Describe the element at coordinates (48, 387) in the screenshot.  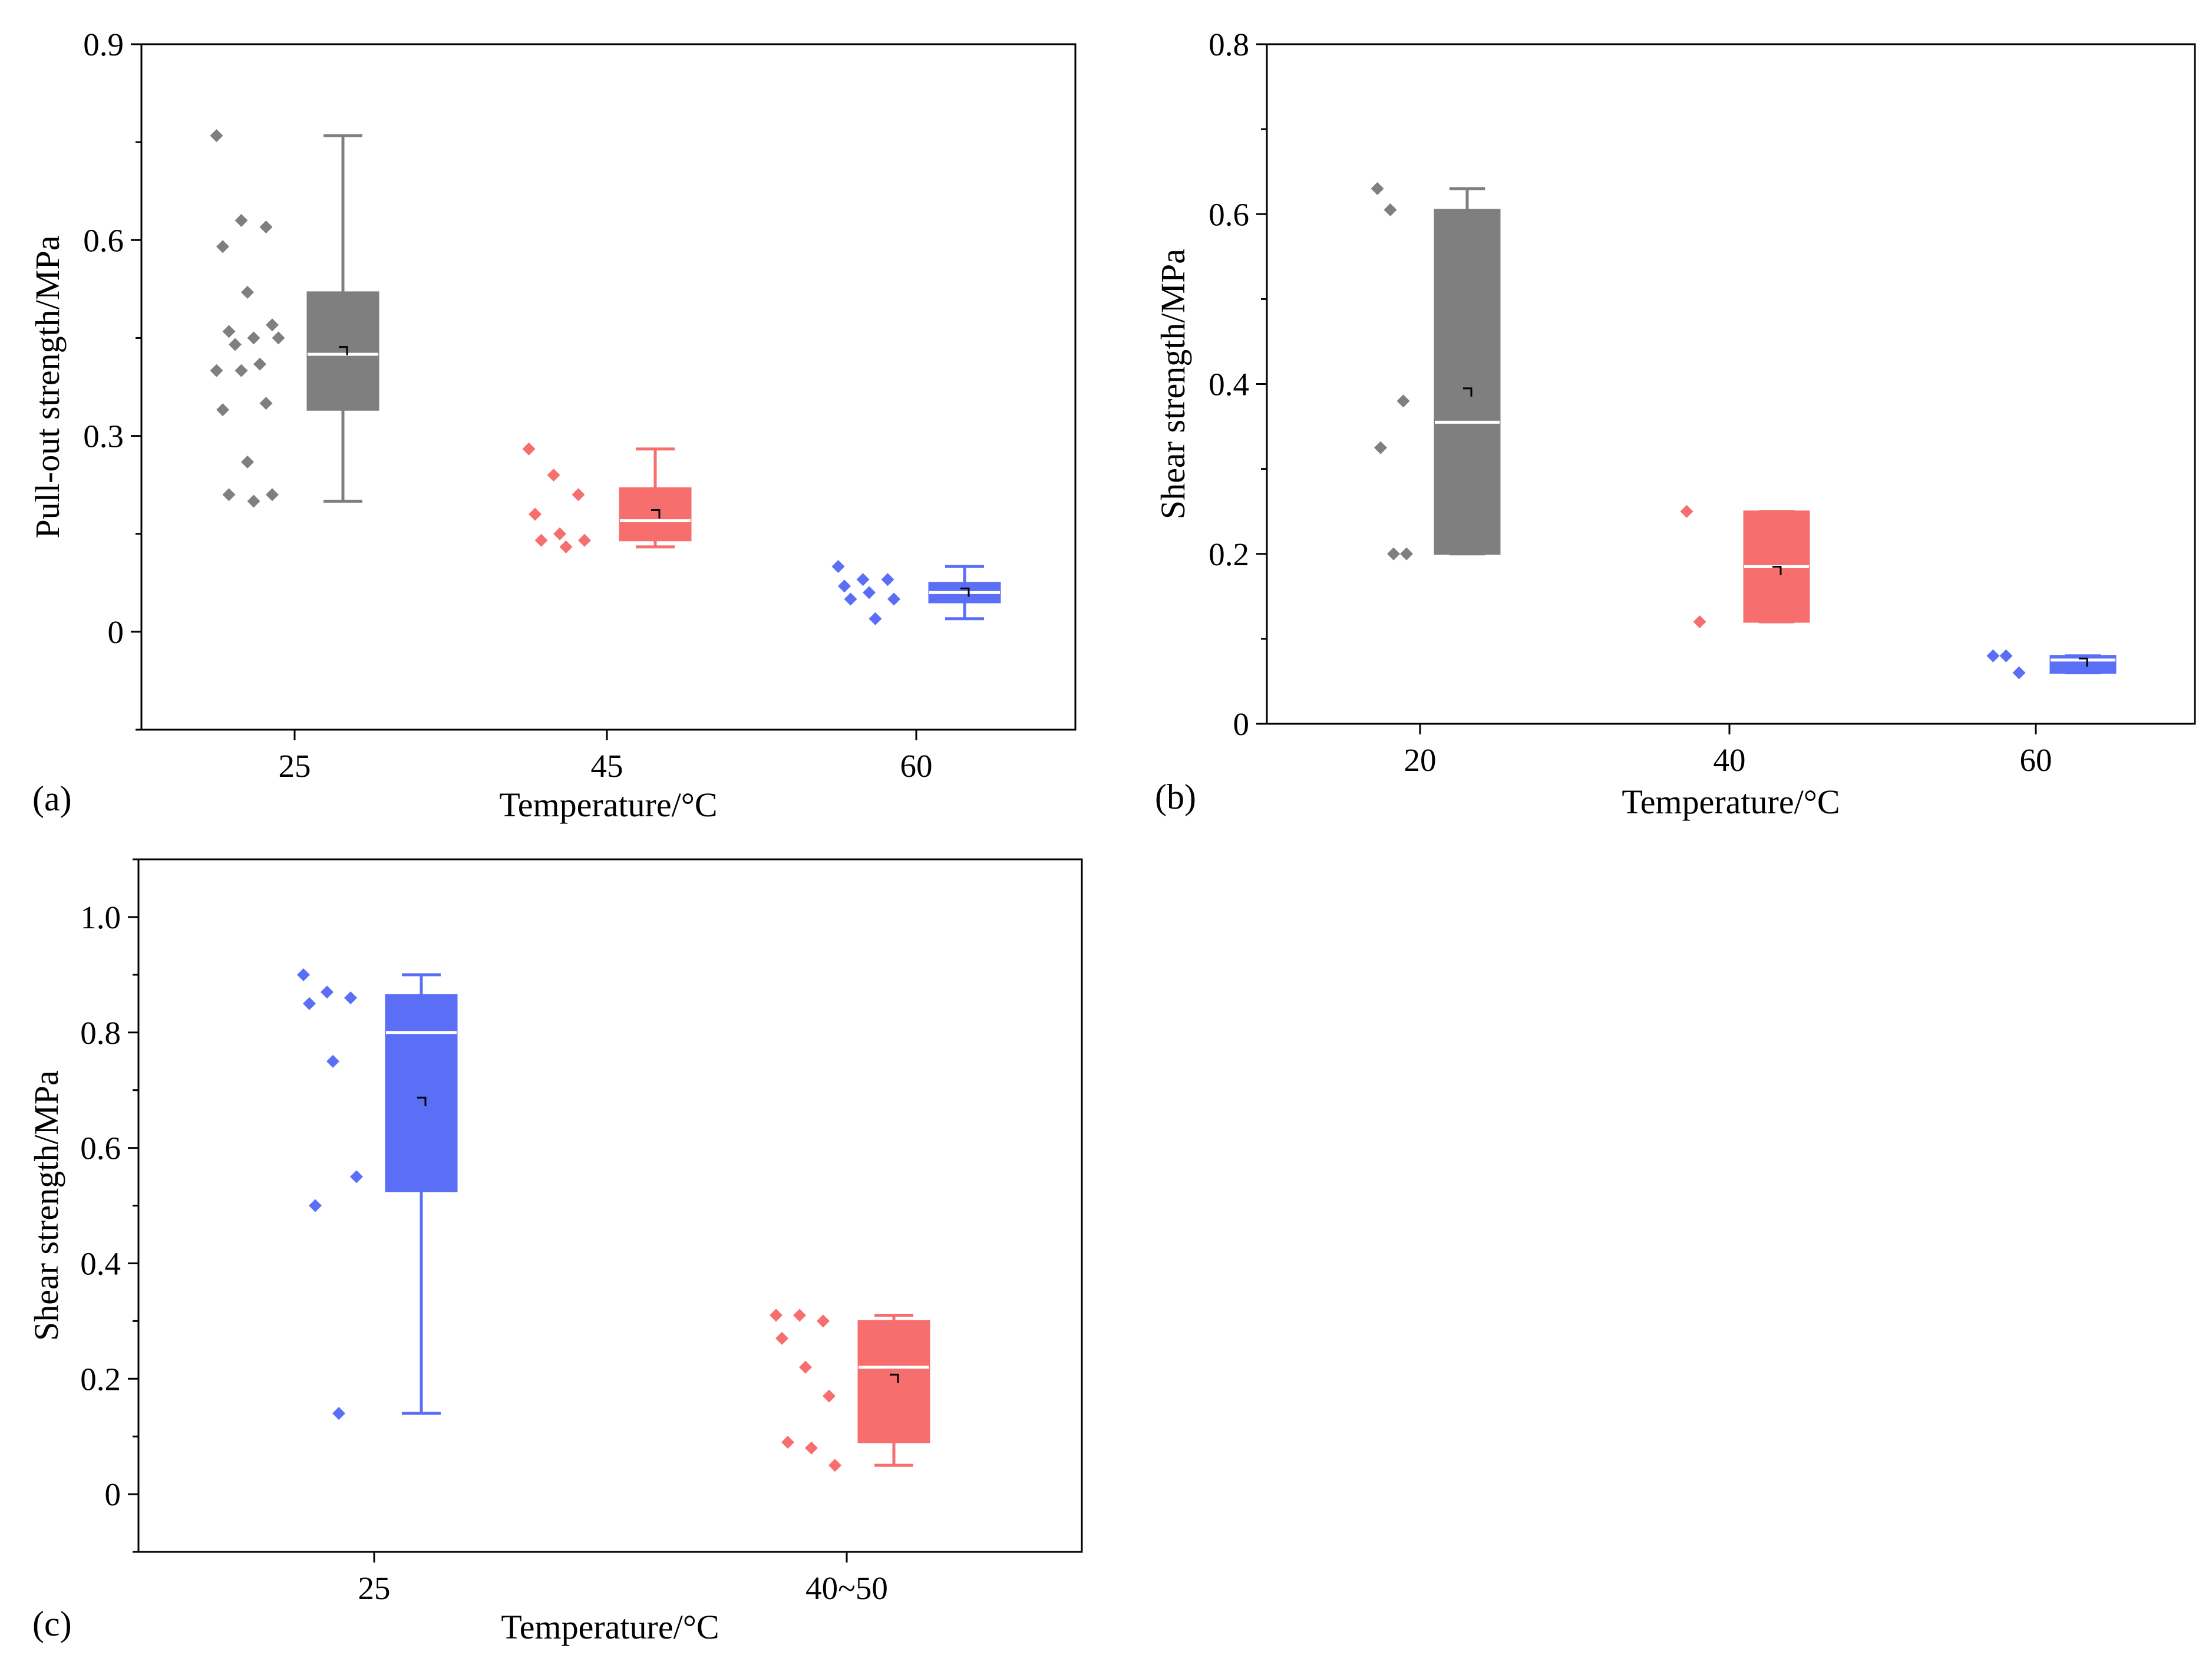
I see `y-axis-label: Pull-out strength/MPa` at that location.